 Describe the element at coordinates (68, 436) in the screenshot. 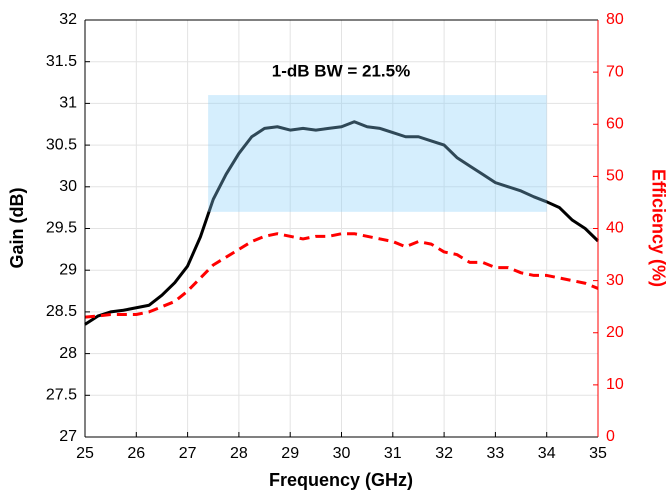

I see `y-tick-label: 27` at that location.